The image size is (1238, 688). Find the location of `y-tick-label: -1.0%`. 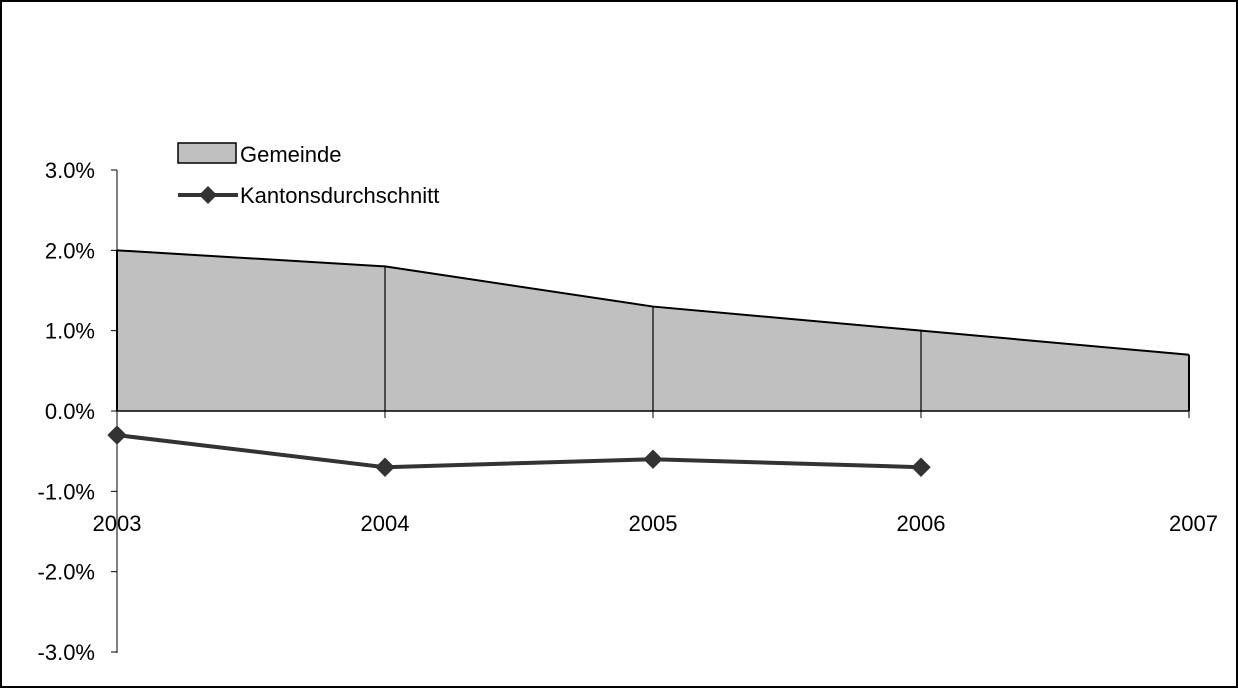

y-tick-label: -1.0% is located at coordinates (66, 491).